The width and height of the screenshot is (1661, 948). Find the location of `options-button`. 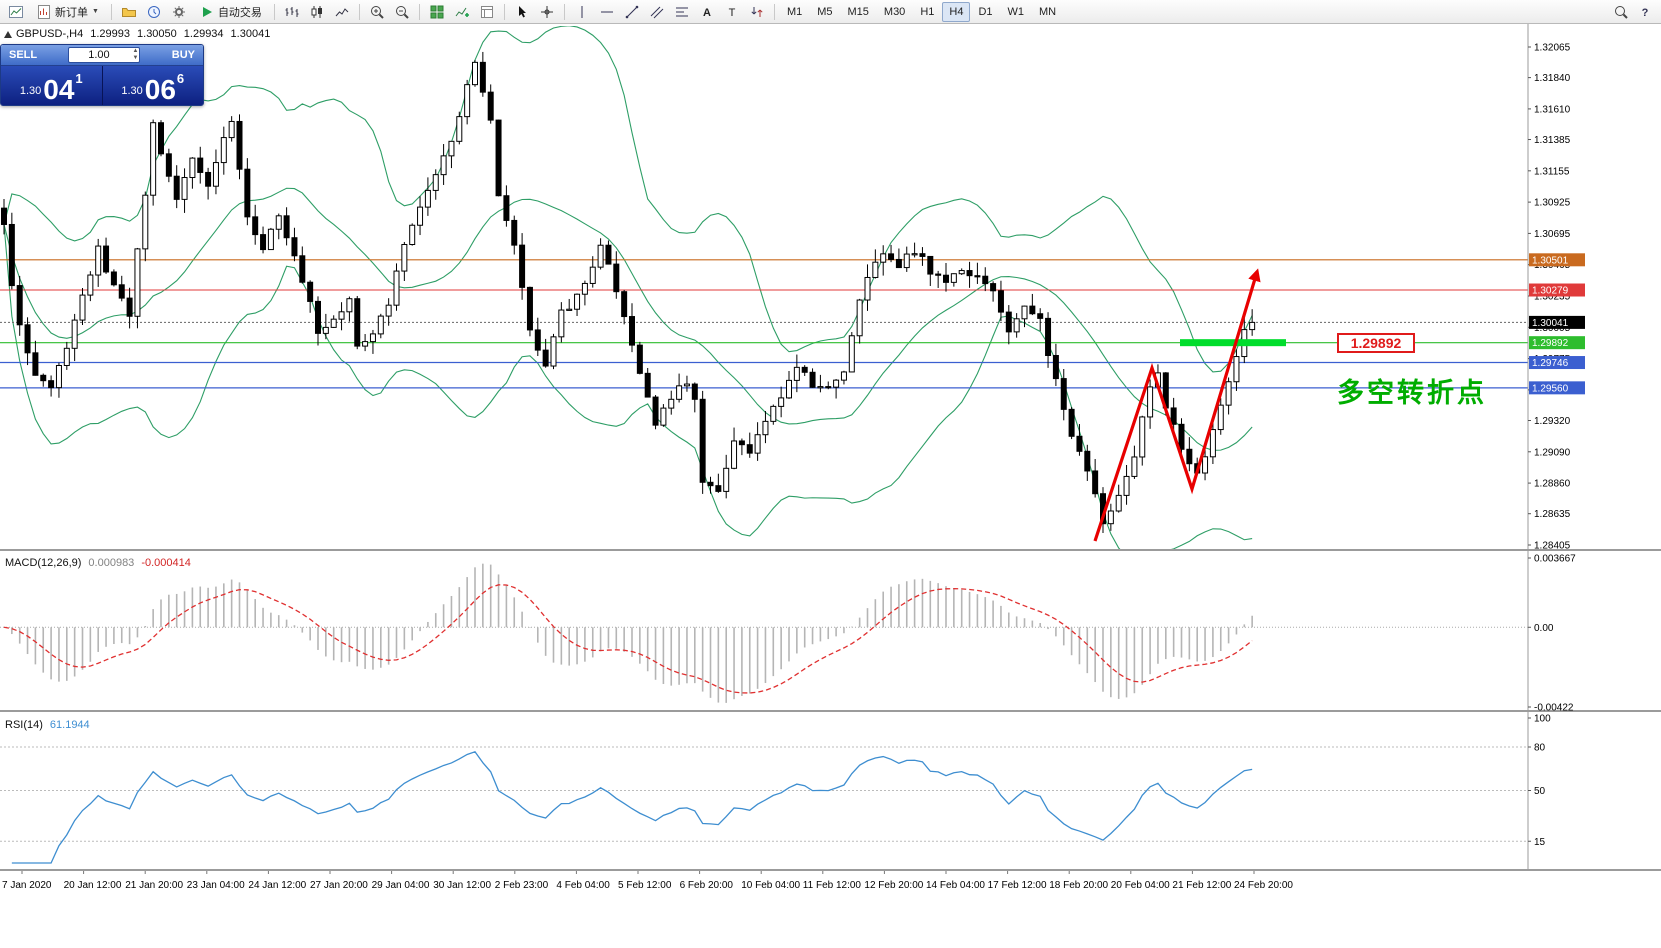

options-button is located at coordinates (179, 12).